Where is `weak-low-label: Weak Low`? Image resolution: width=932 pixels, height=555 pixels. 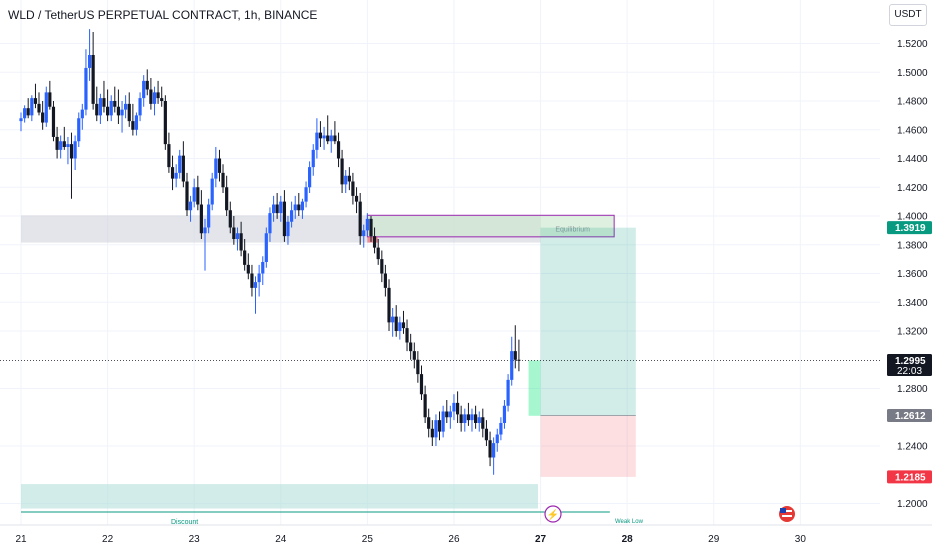
weak-low-label: Weak Low is located at coordinates (629, 522).